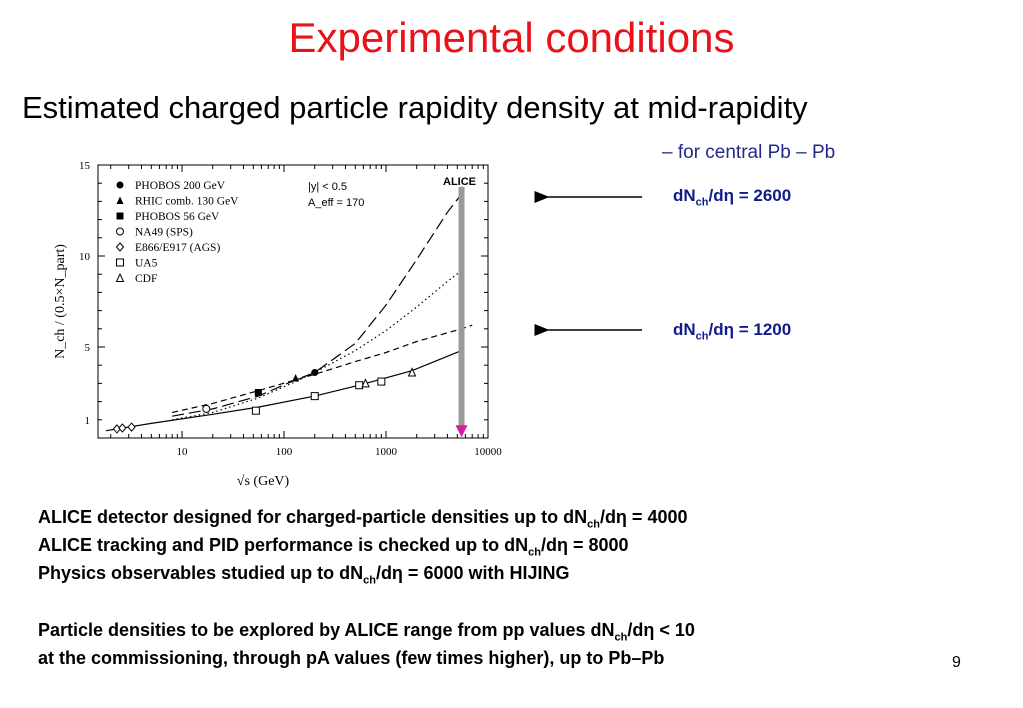 This screenshot has height=708, width=1023. I want to click on data-point-square-filled, so click(258, 392).